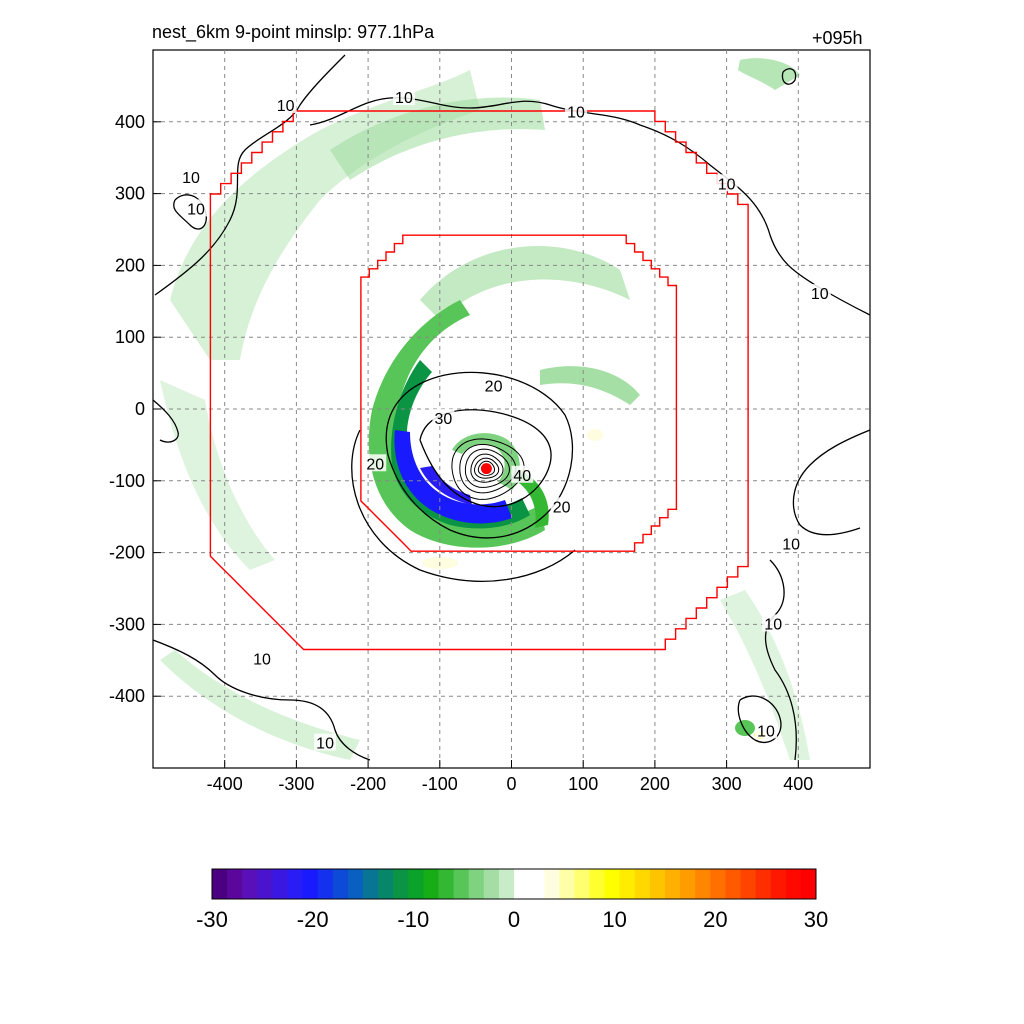  I want to click on colorbar-tick-label: 0, so click(514, 919).